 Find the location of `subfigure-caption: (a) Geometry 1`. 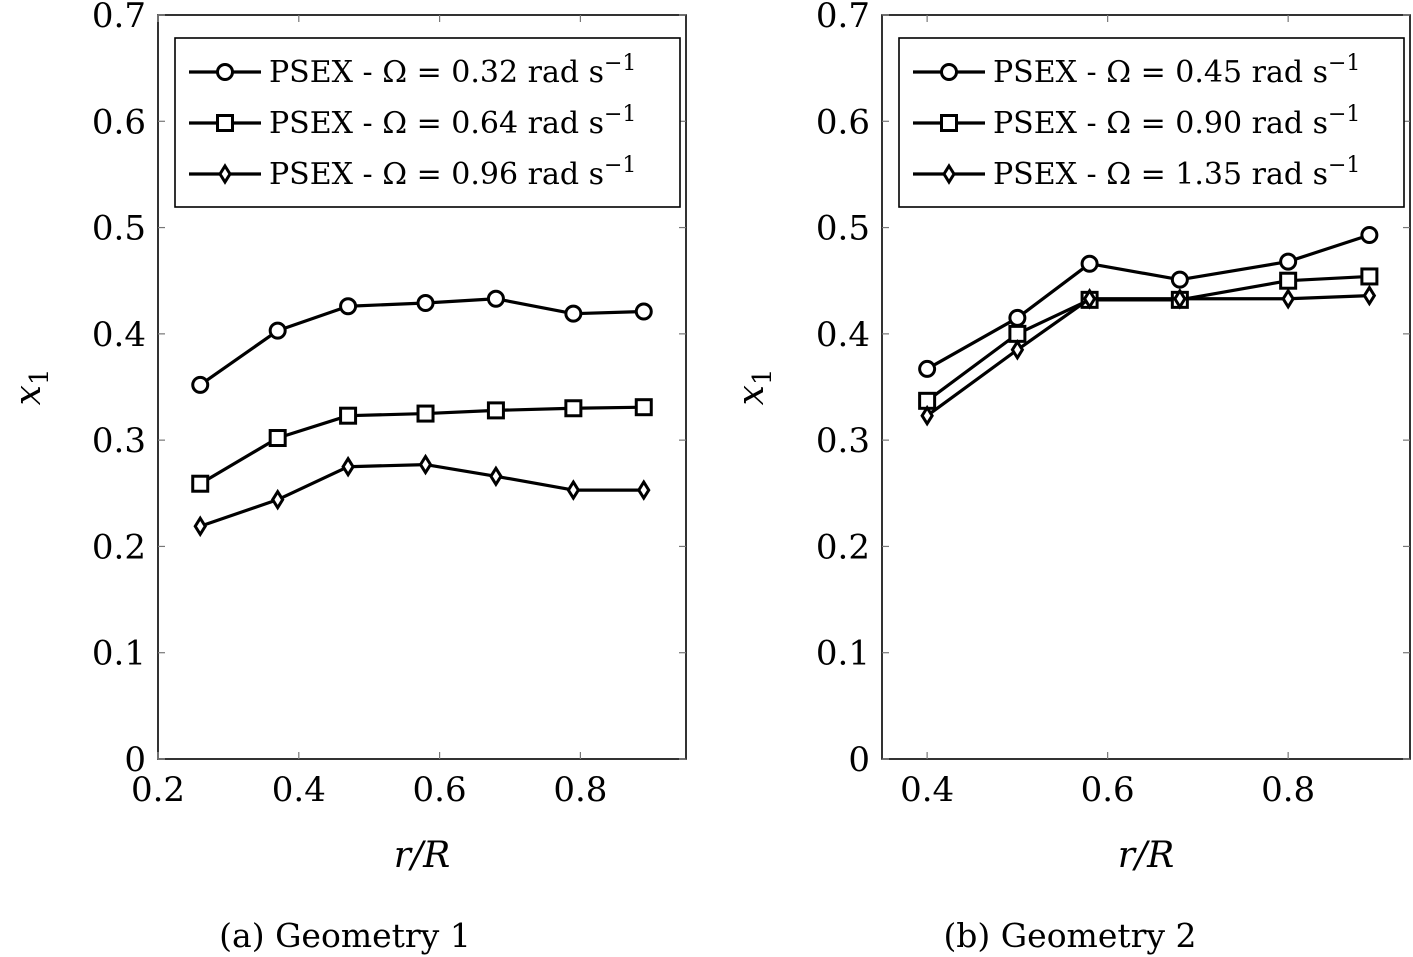

subfigure-caption: (a) Geometry 1 is located at coordinates (345, 935).